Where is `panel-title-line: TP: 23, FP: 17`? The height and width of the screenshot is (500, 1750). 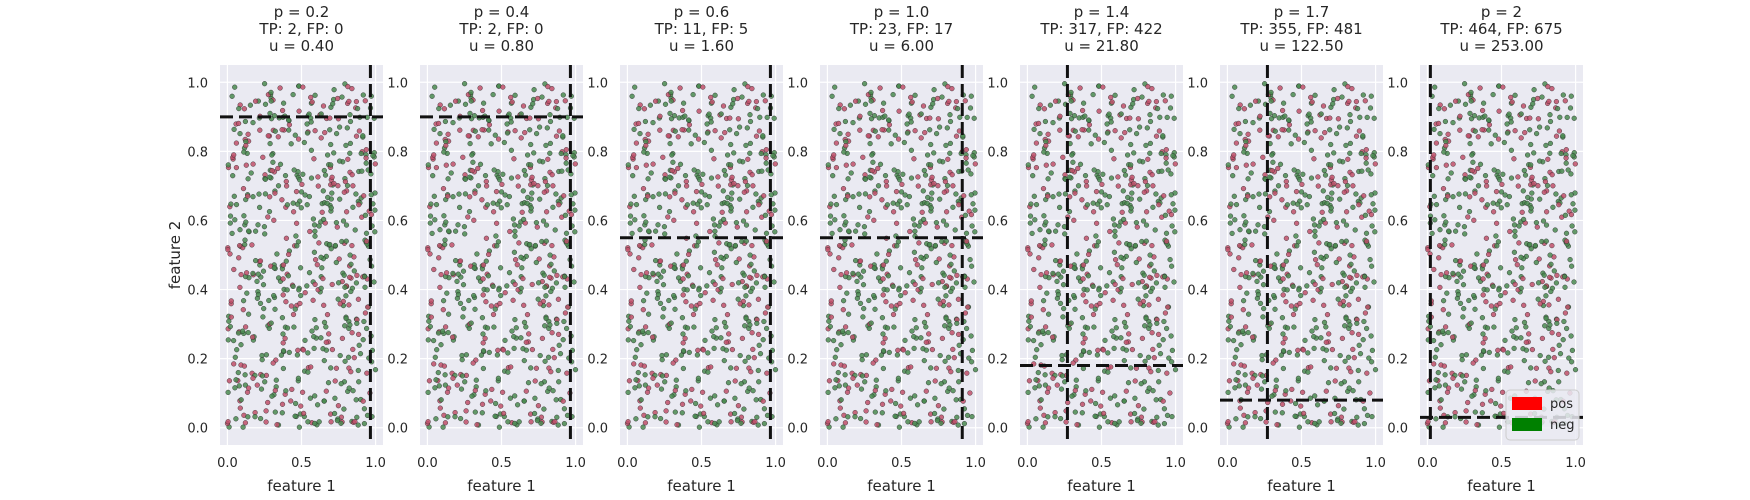 panel-title-line: TP: 23, FP: 17 is located at coordinates (901, 29).